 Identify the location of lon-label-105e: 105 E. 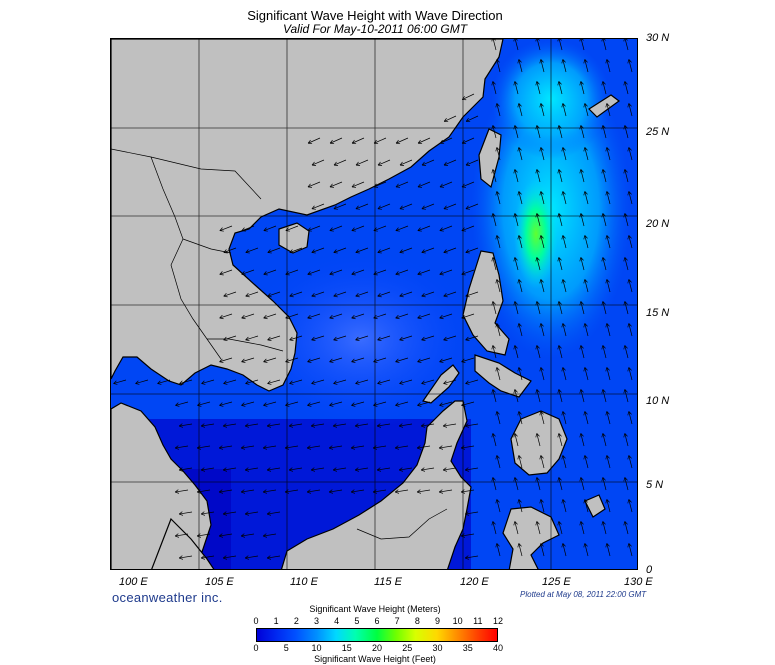
(219, 582).